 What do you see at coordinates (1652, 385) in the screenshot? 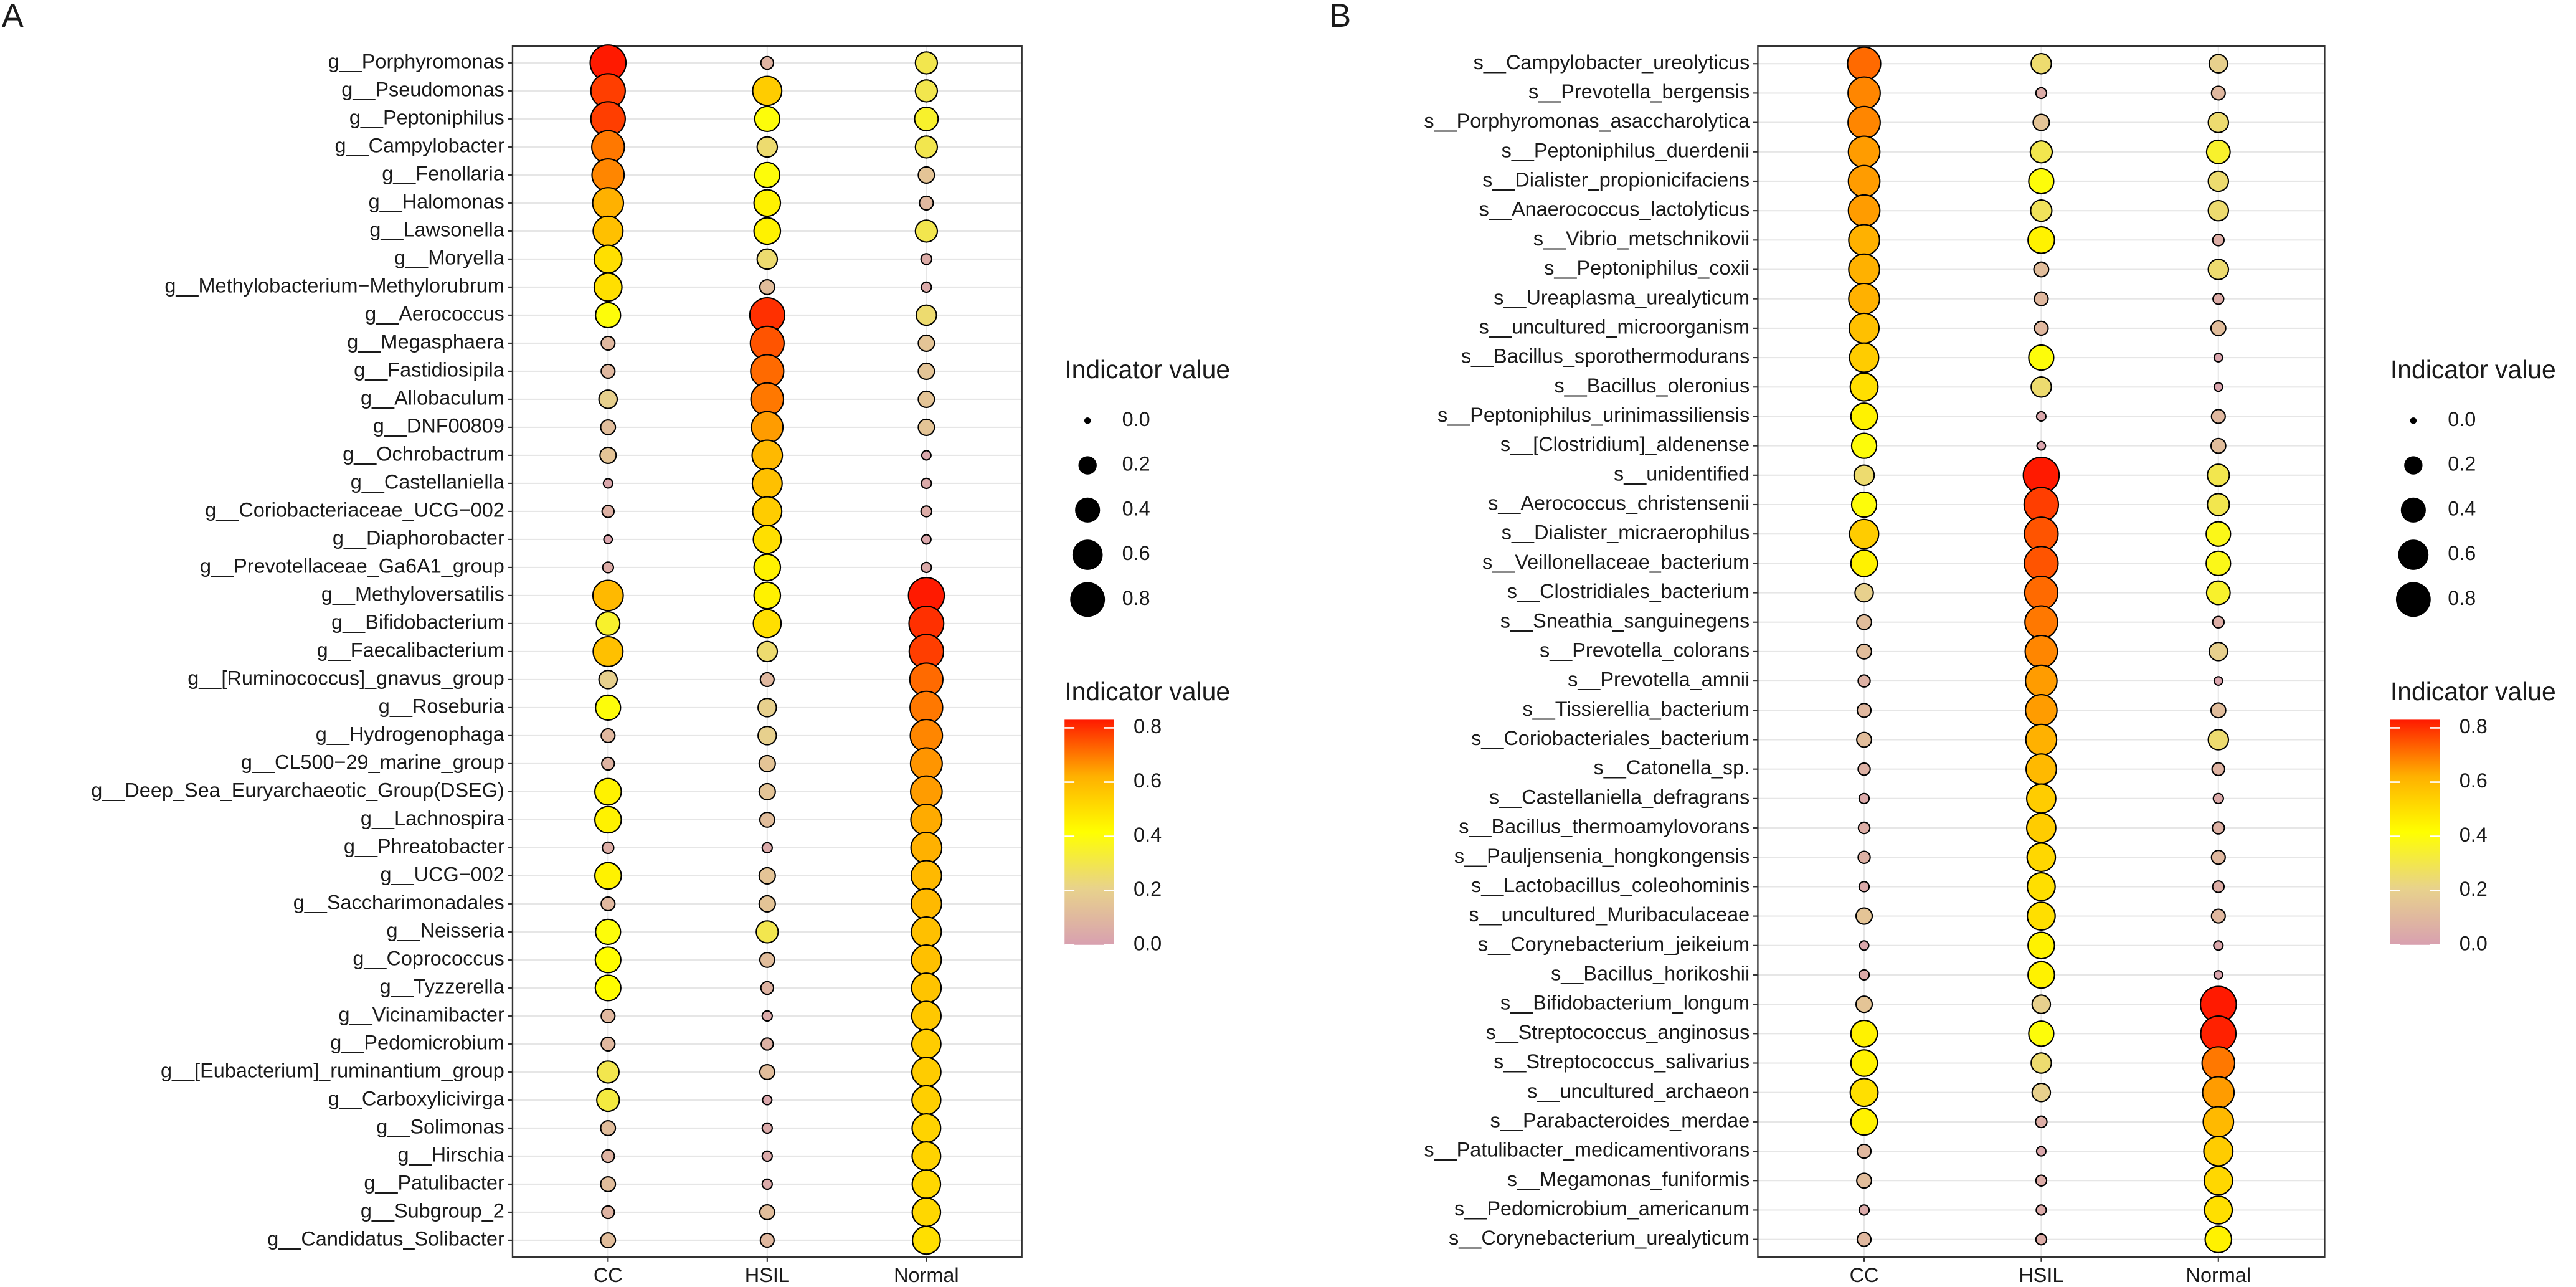
I see `y-tick-label: s__Bacillus_oleronius` at bounding box center [1652, 385].